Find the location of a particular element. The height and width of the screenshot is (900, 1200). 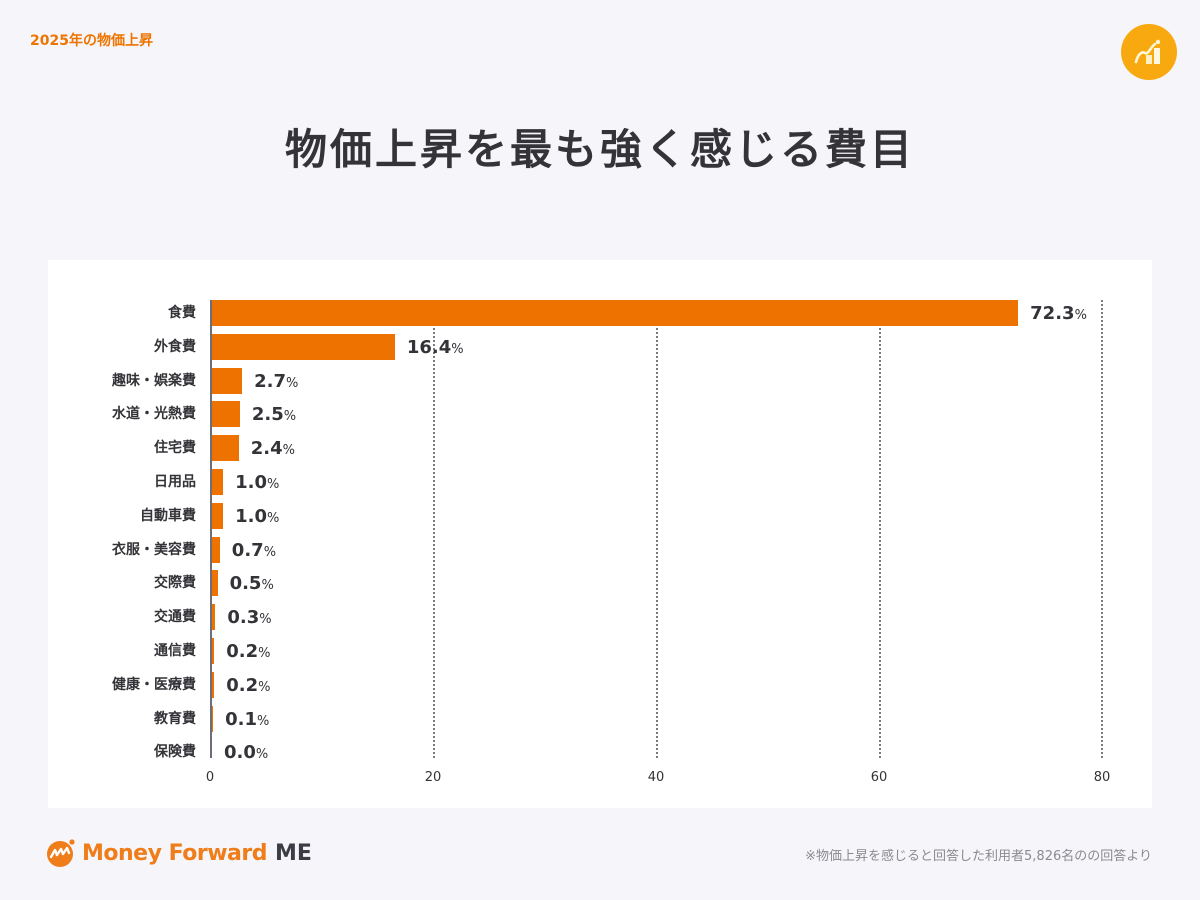

bar-row: 交通費 0.3% is located at coordinates (628, 618).